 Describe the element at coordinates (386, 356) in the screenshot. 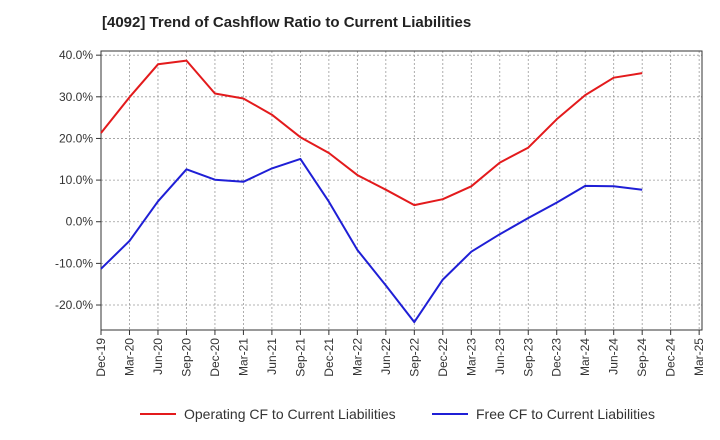

I see `x-tick-label: Jun-22` at that location.